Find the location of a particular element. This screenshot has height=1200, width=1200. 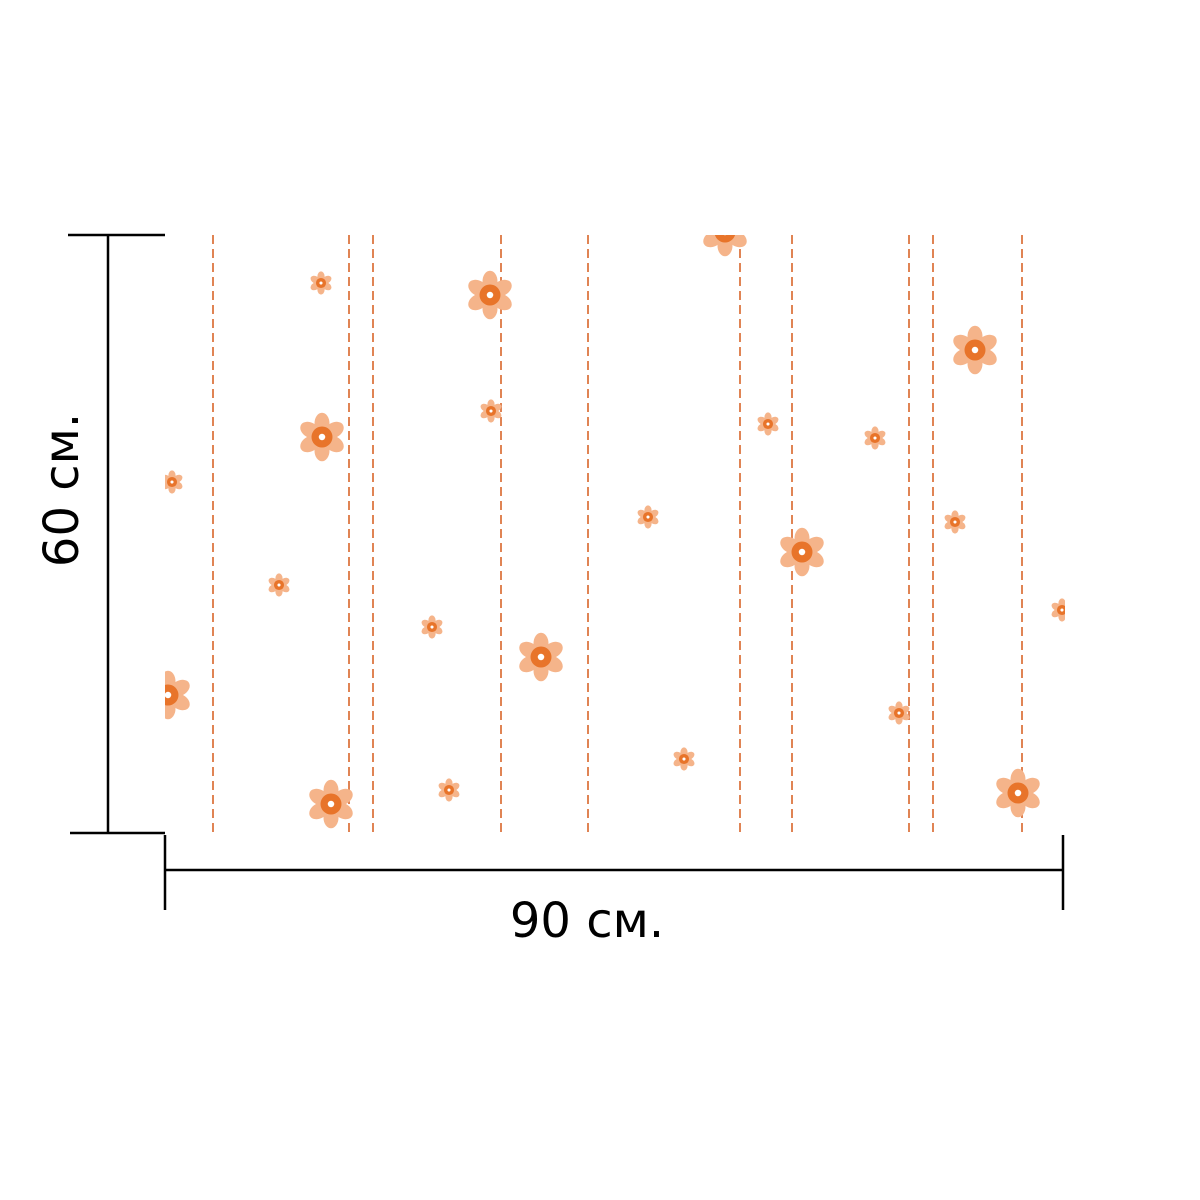

height-dimension: 60 см. is located at coordinates (99, 534).